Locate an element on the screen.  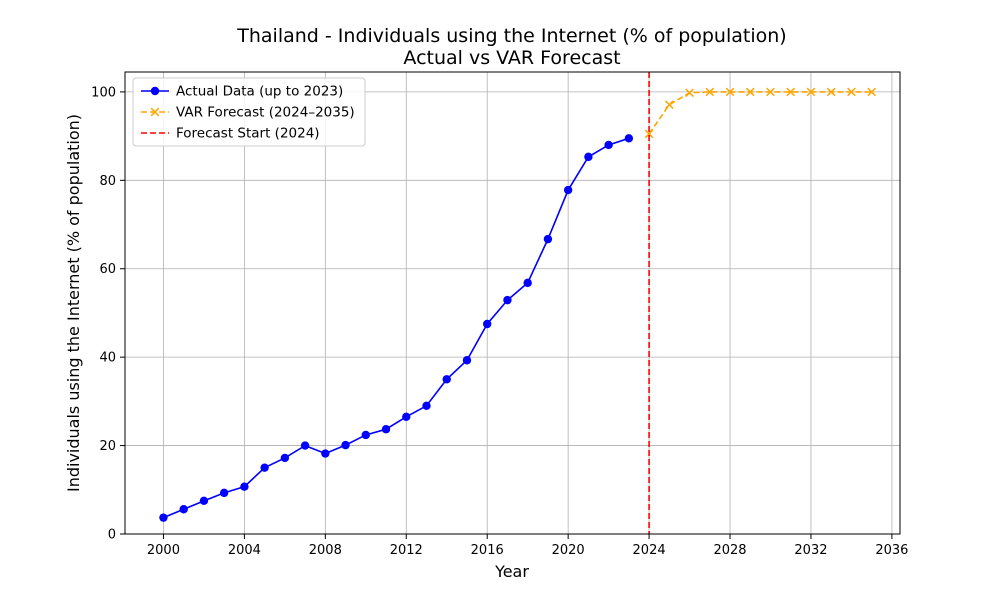
y-tick-label: 0 is located at coordinates (112, 535).